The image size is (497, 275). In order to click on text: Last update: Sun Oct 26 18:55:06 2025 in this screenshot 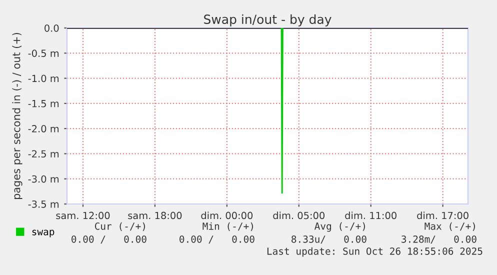, I will do `click(374, 252)`.